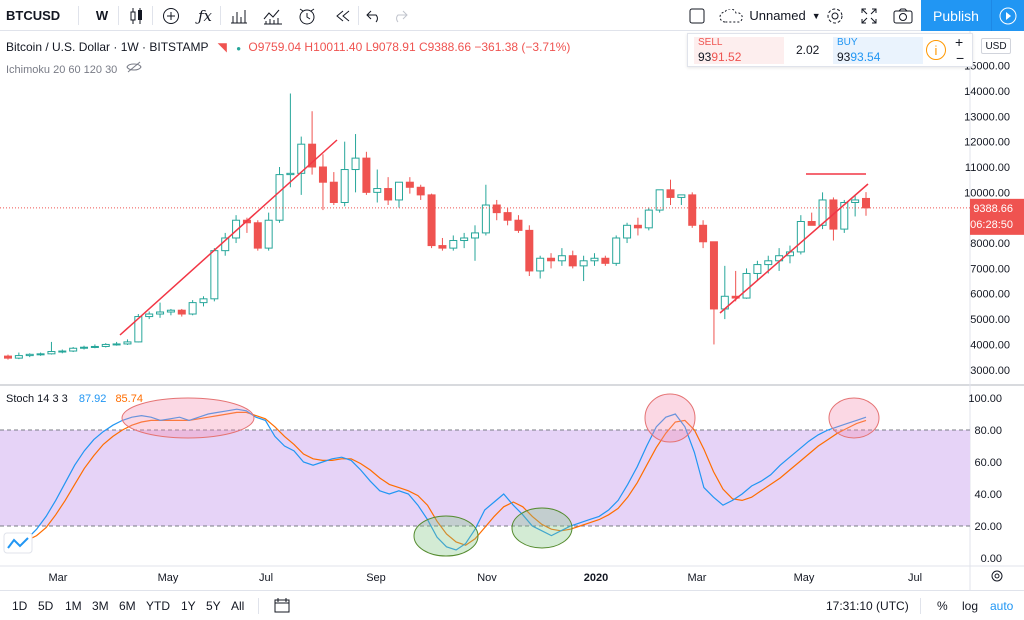 The width and height of the screenshot is (1024, 620). I want to click on timeframe-1d: 1D, so click(20, 606).